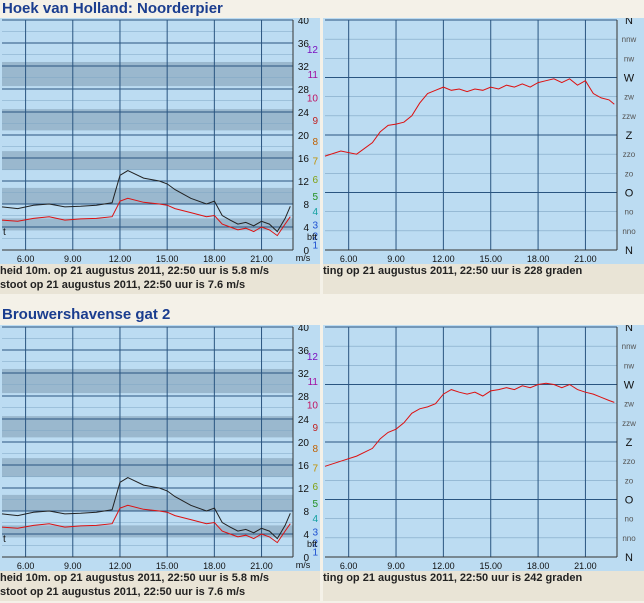  What do you see at coordinates (306, 512) in the screenshot?
I see `ms-tick-label: 8` at bounding box center [306, 512].